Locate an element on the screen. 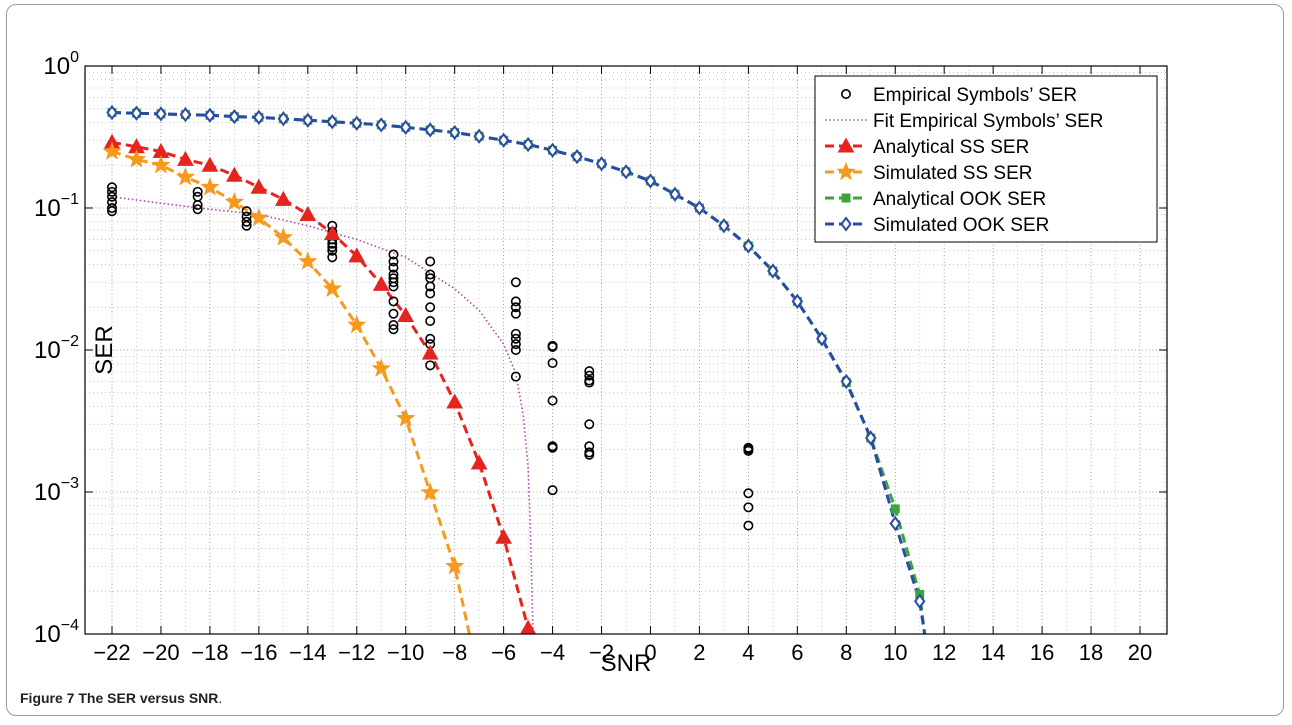 This screenshot has width=1292, height=725. x-tick-label: 14 is located at coordinates (993, 652).